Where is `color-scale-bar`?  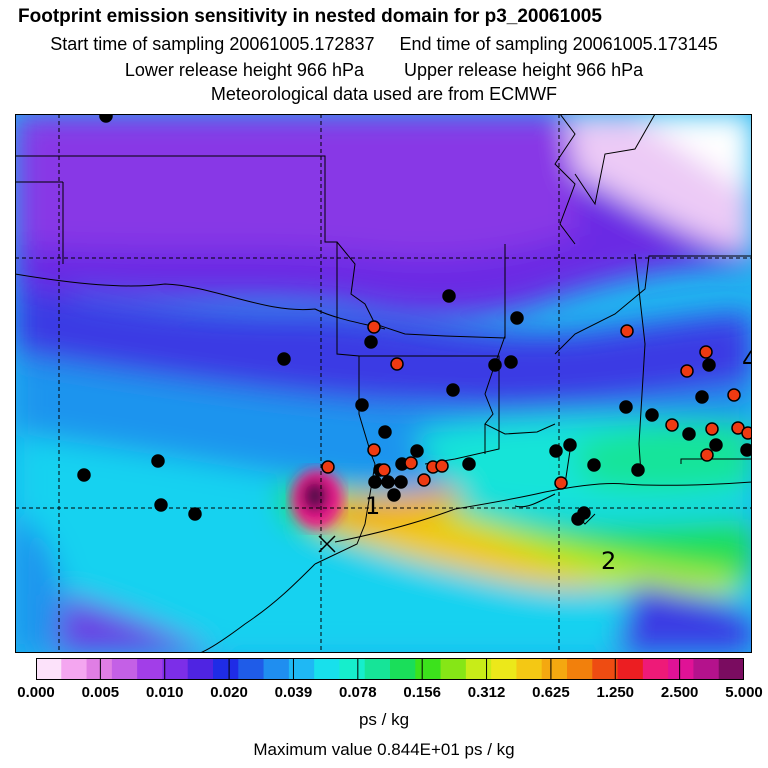 color-scale-bar is located at coordinates (390, 669).